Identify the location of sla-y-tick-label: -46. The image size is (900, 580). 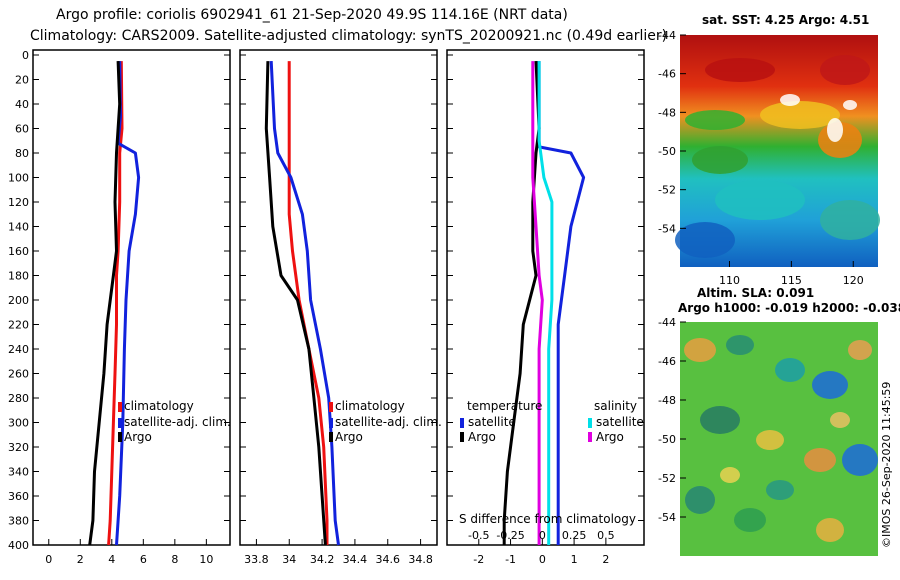
(667, 361).